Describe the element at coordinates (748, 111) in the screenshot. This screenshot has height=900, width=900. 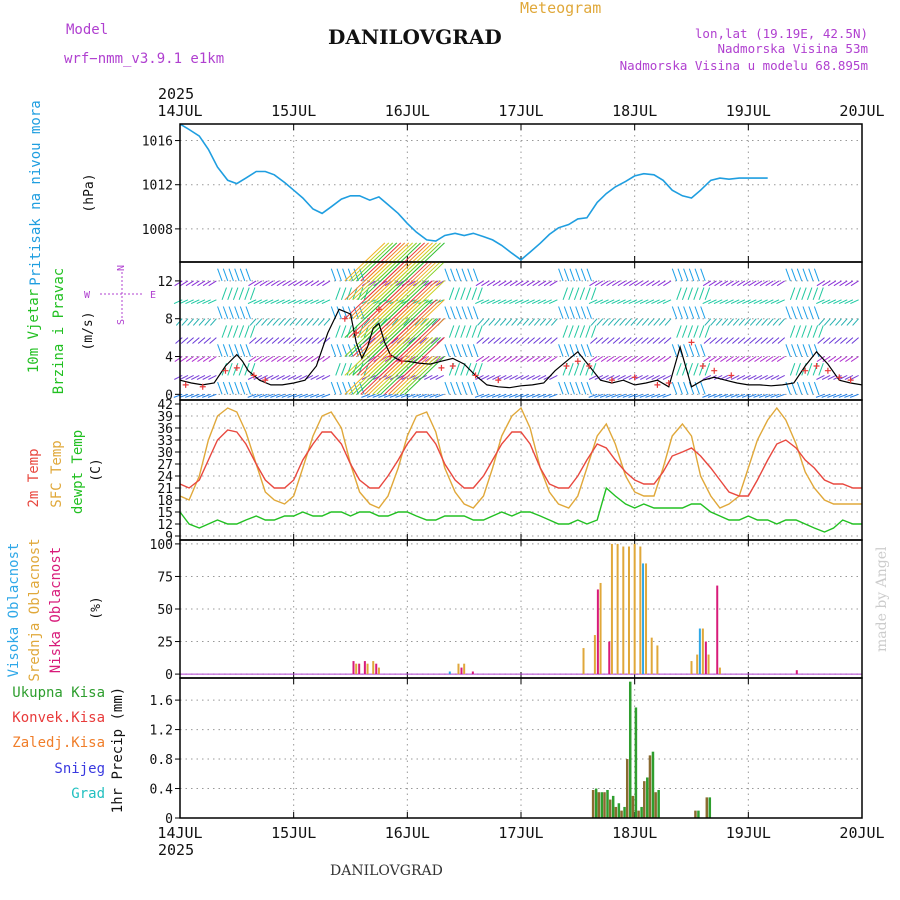
I see `x-tick-label: 19JUL` at that location.